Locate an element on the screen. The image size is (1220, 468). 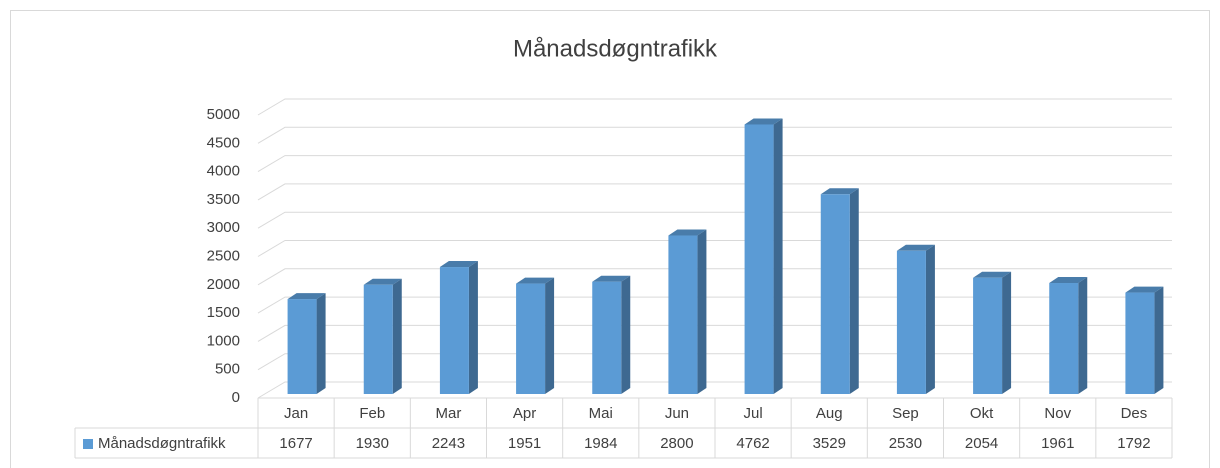
x-tick-label: Sep is located at coordinates (905, 413).